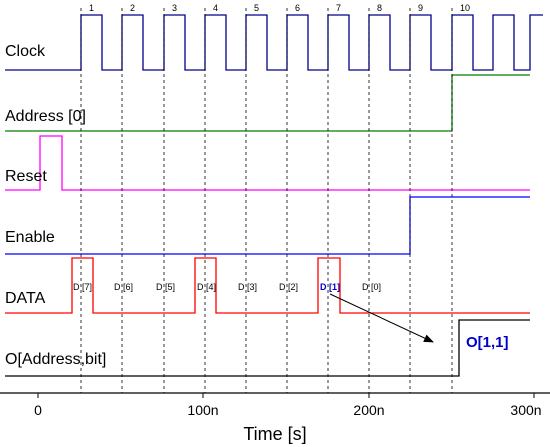 The height and width of the screenshot is (447, 550). I want to click on axis-tick-label: 100n, so click(202, 410).